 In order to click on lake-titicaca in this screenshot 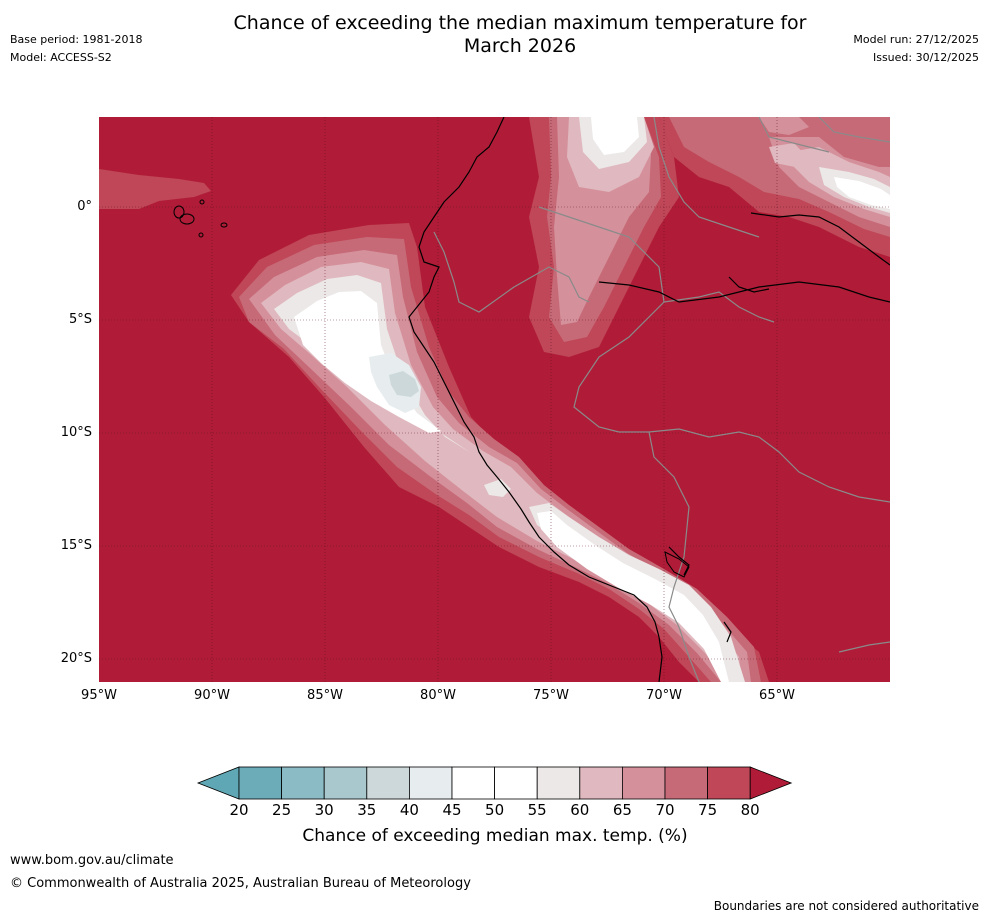, I will do `click(677, 564)`.